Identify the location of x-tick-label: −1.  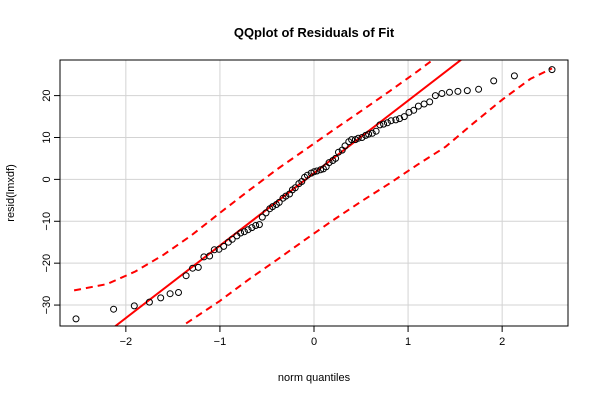
(220, 342).